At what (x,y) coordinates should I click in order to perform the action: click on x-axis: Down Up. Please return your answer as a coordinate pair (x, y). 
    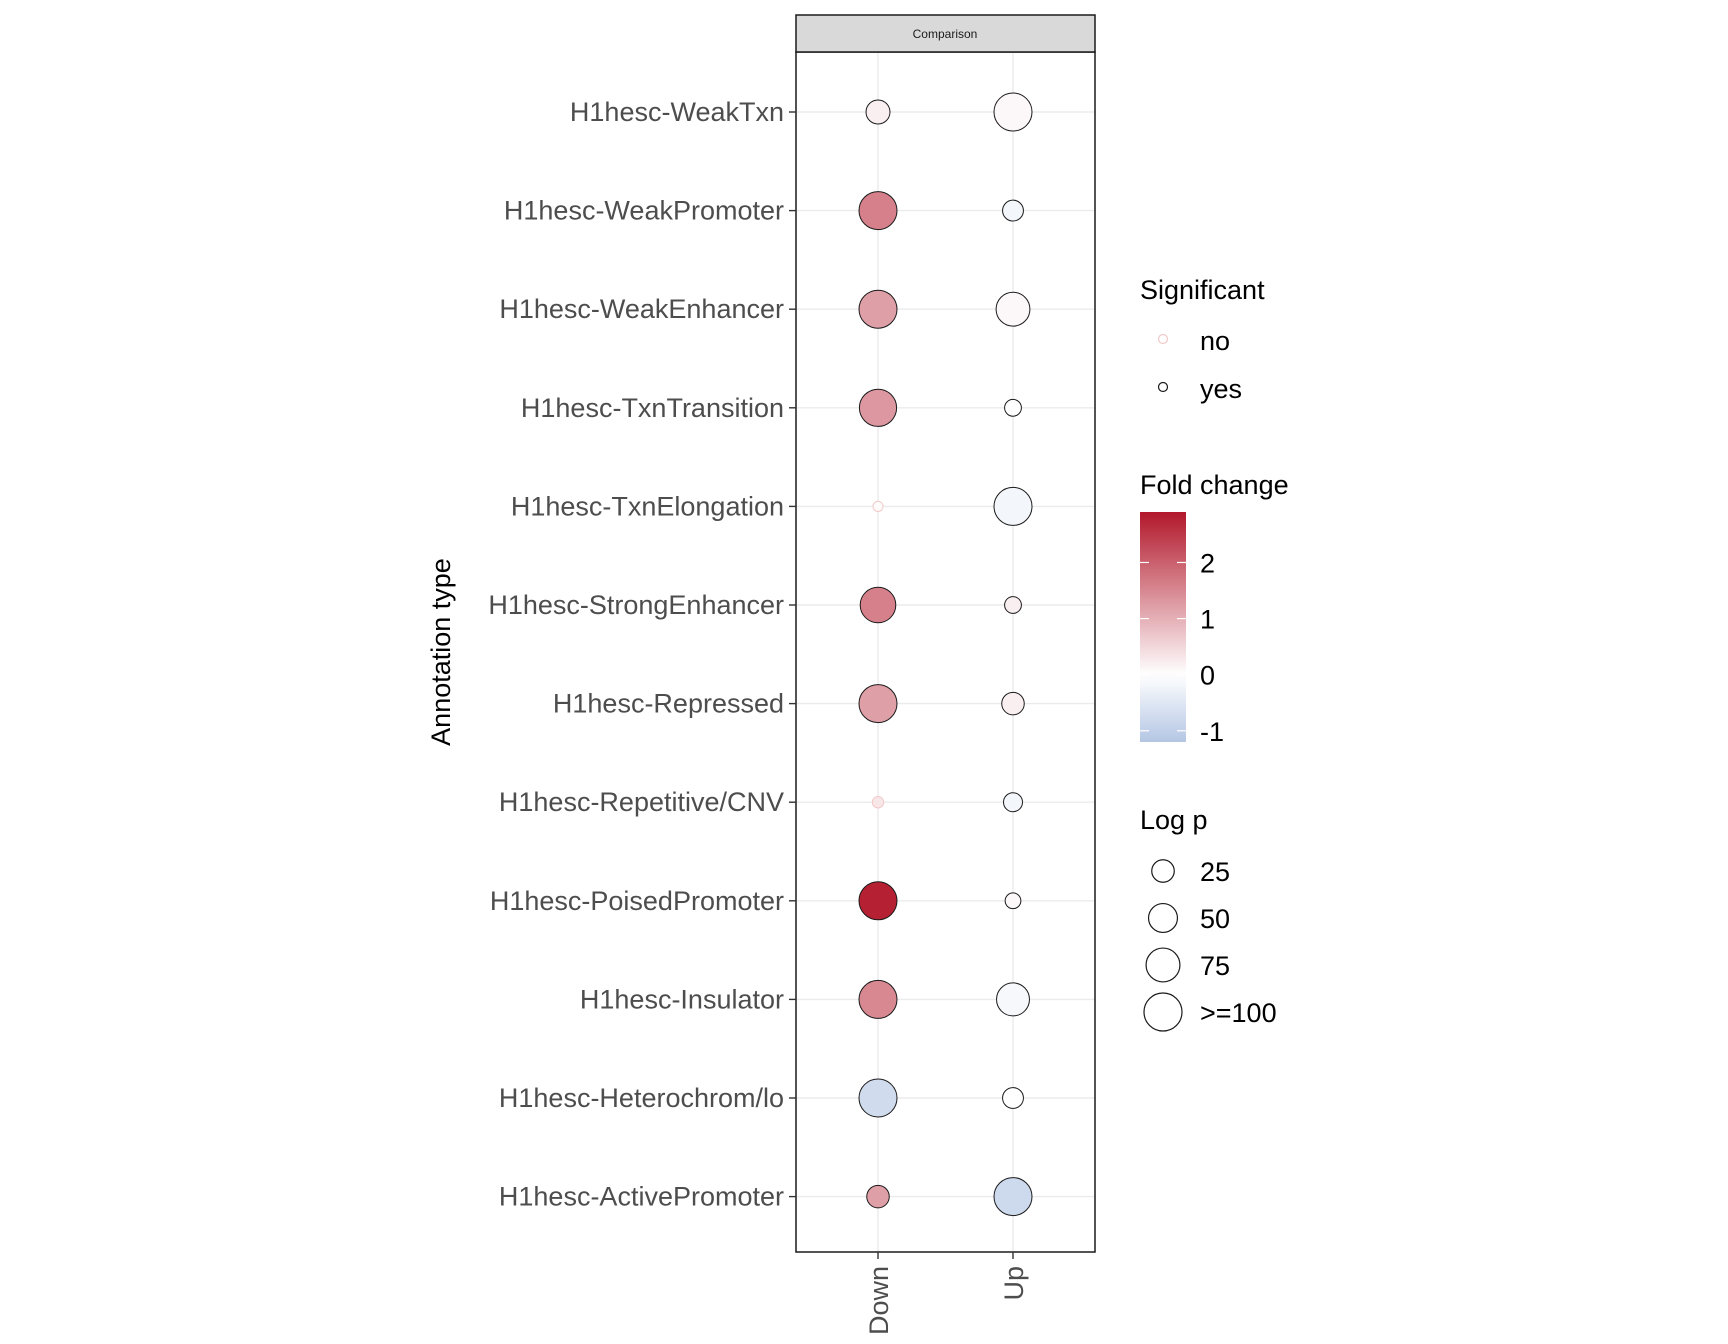
    Looking at the image, I should click on (946, 1293).